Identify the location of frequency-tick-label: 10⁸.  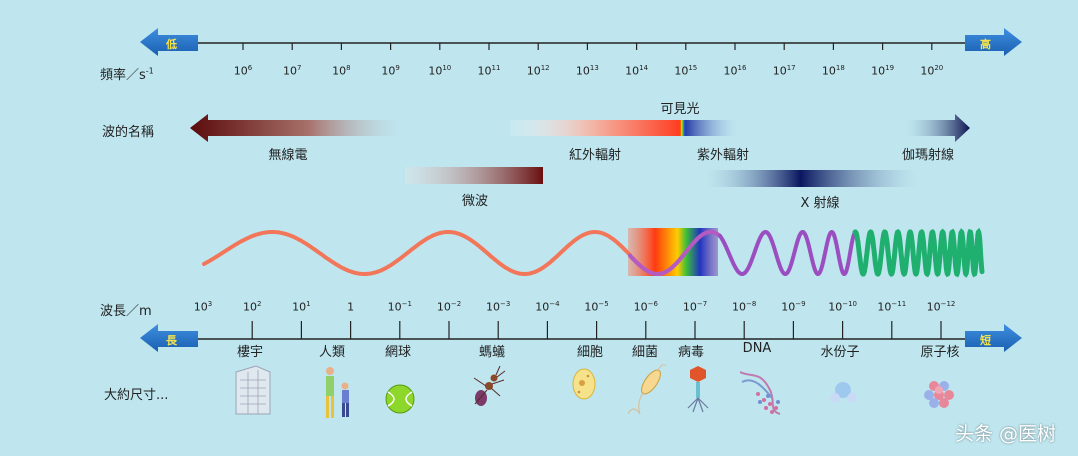
(341, 71).